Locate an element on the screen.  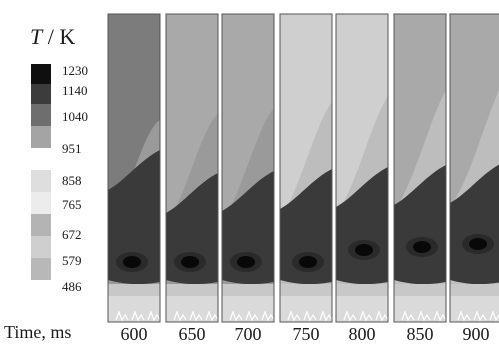
colorbar-title: T / K is located at coordinates (52, 37).